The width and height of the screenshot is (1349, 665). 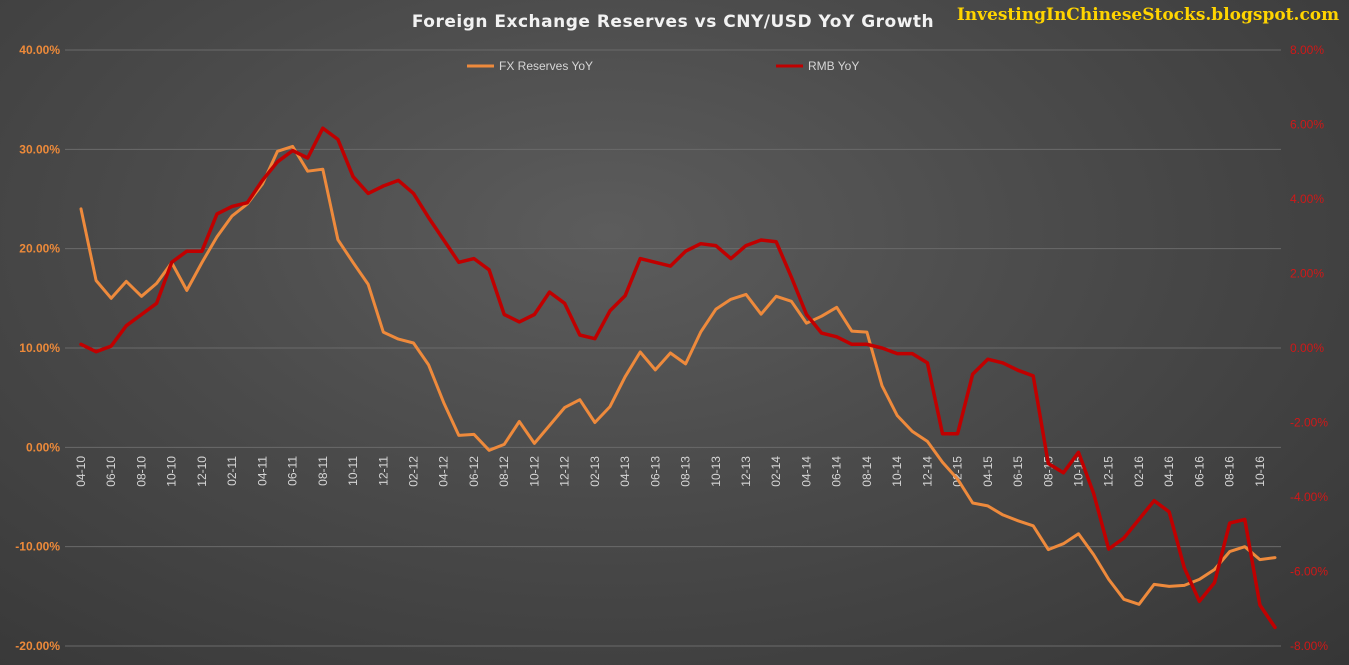 What do you see at coordinates (141, 471) in the screenshot?
I see `x-axis-tick-label: 08-10` at bounding box center [141, 471].